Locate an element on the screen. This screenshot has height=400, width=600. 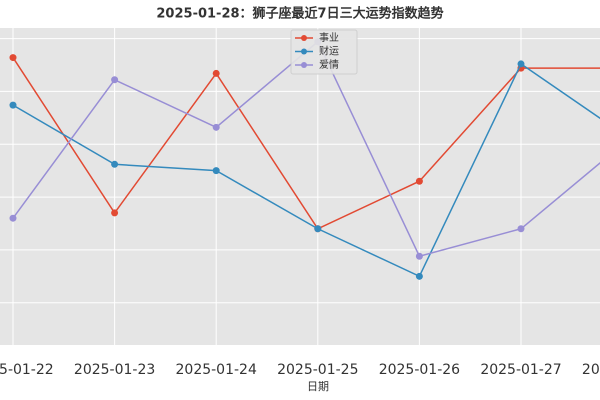
x-tick-label: 2025-01-27 is located at coordinates (520, 370).